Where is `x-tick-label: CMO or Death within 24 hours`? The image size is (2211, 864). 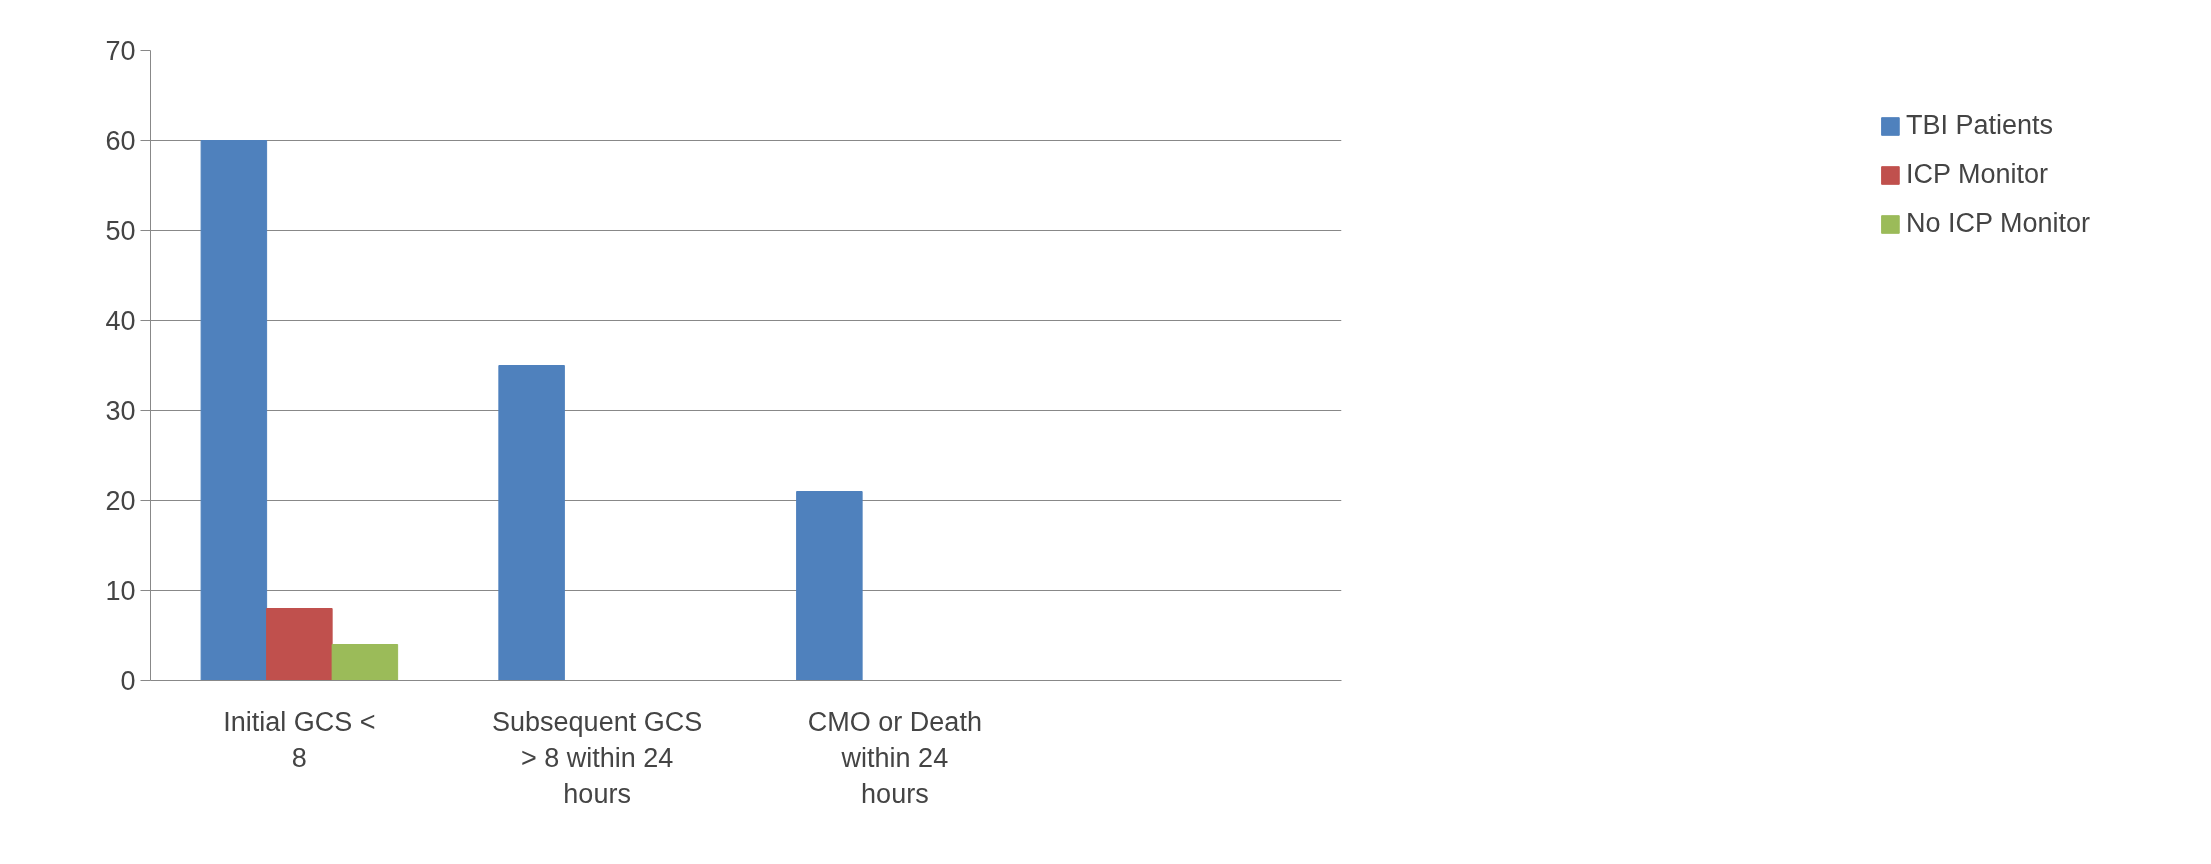
x-tick-label: CMO or Death within 24 hours is located at coordinates (894, 757).